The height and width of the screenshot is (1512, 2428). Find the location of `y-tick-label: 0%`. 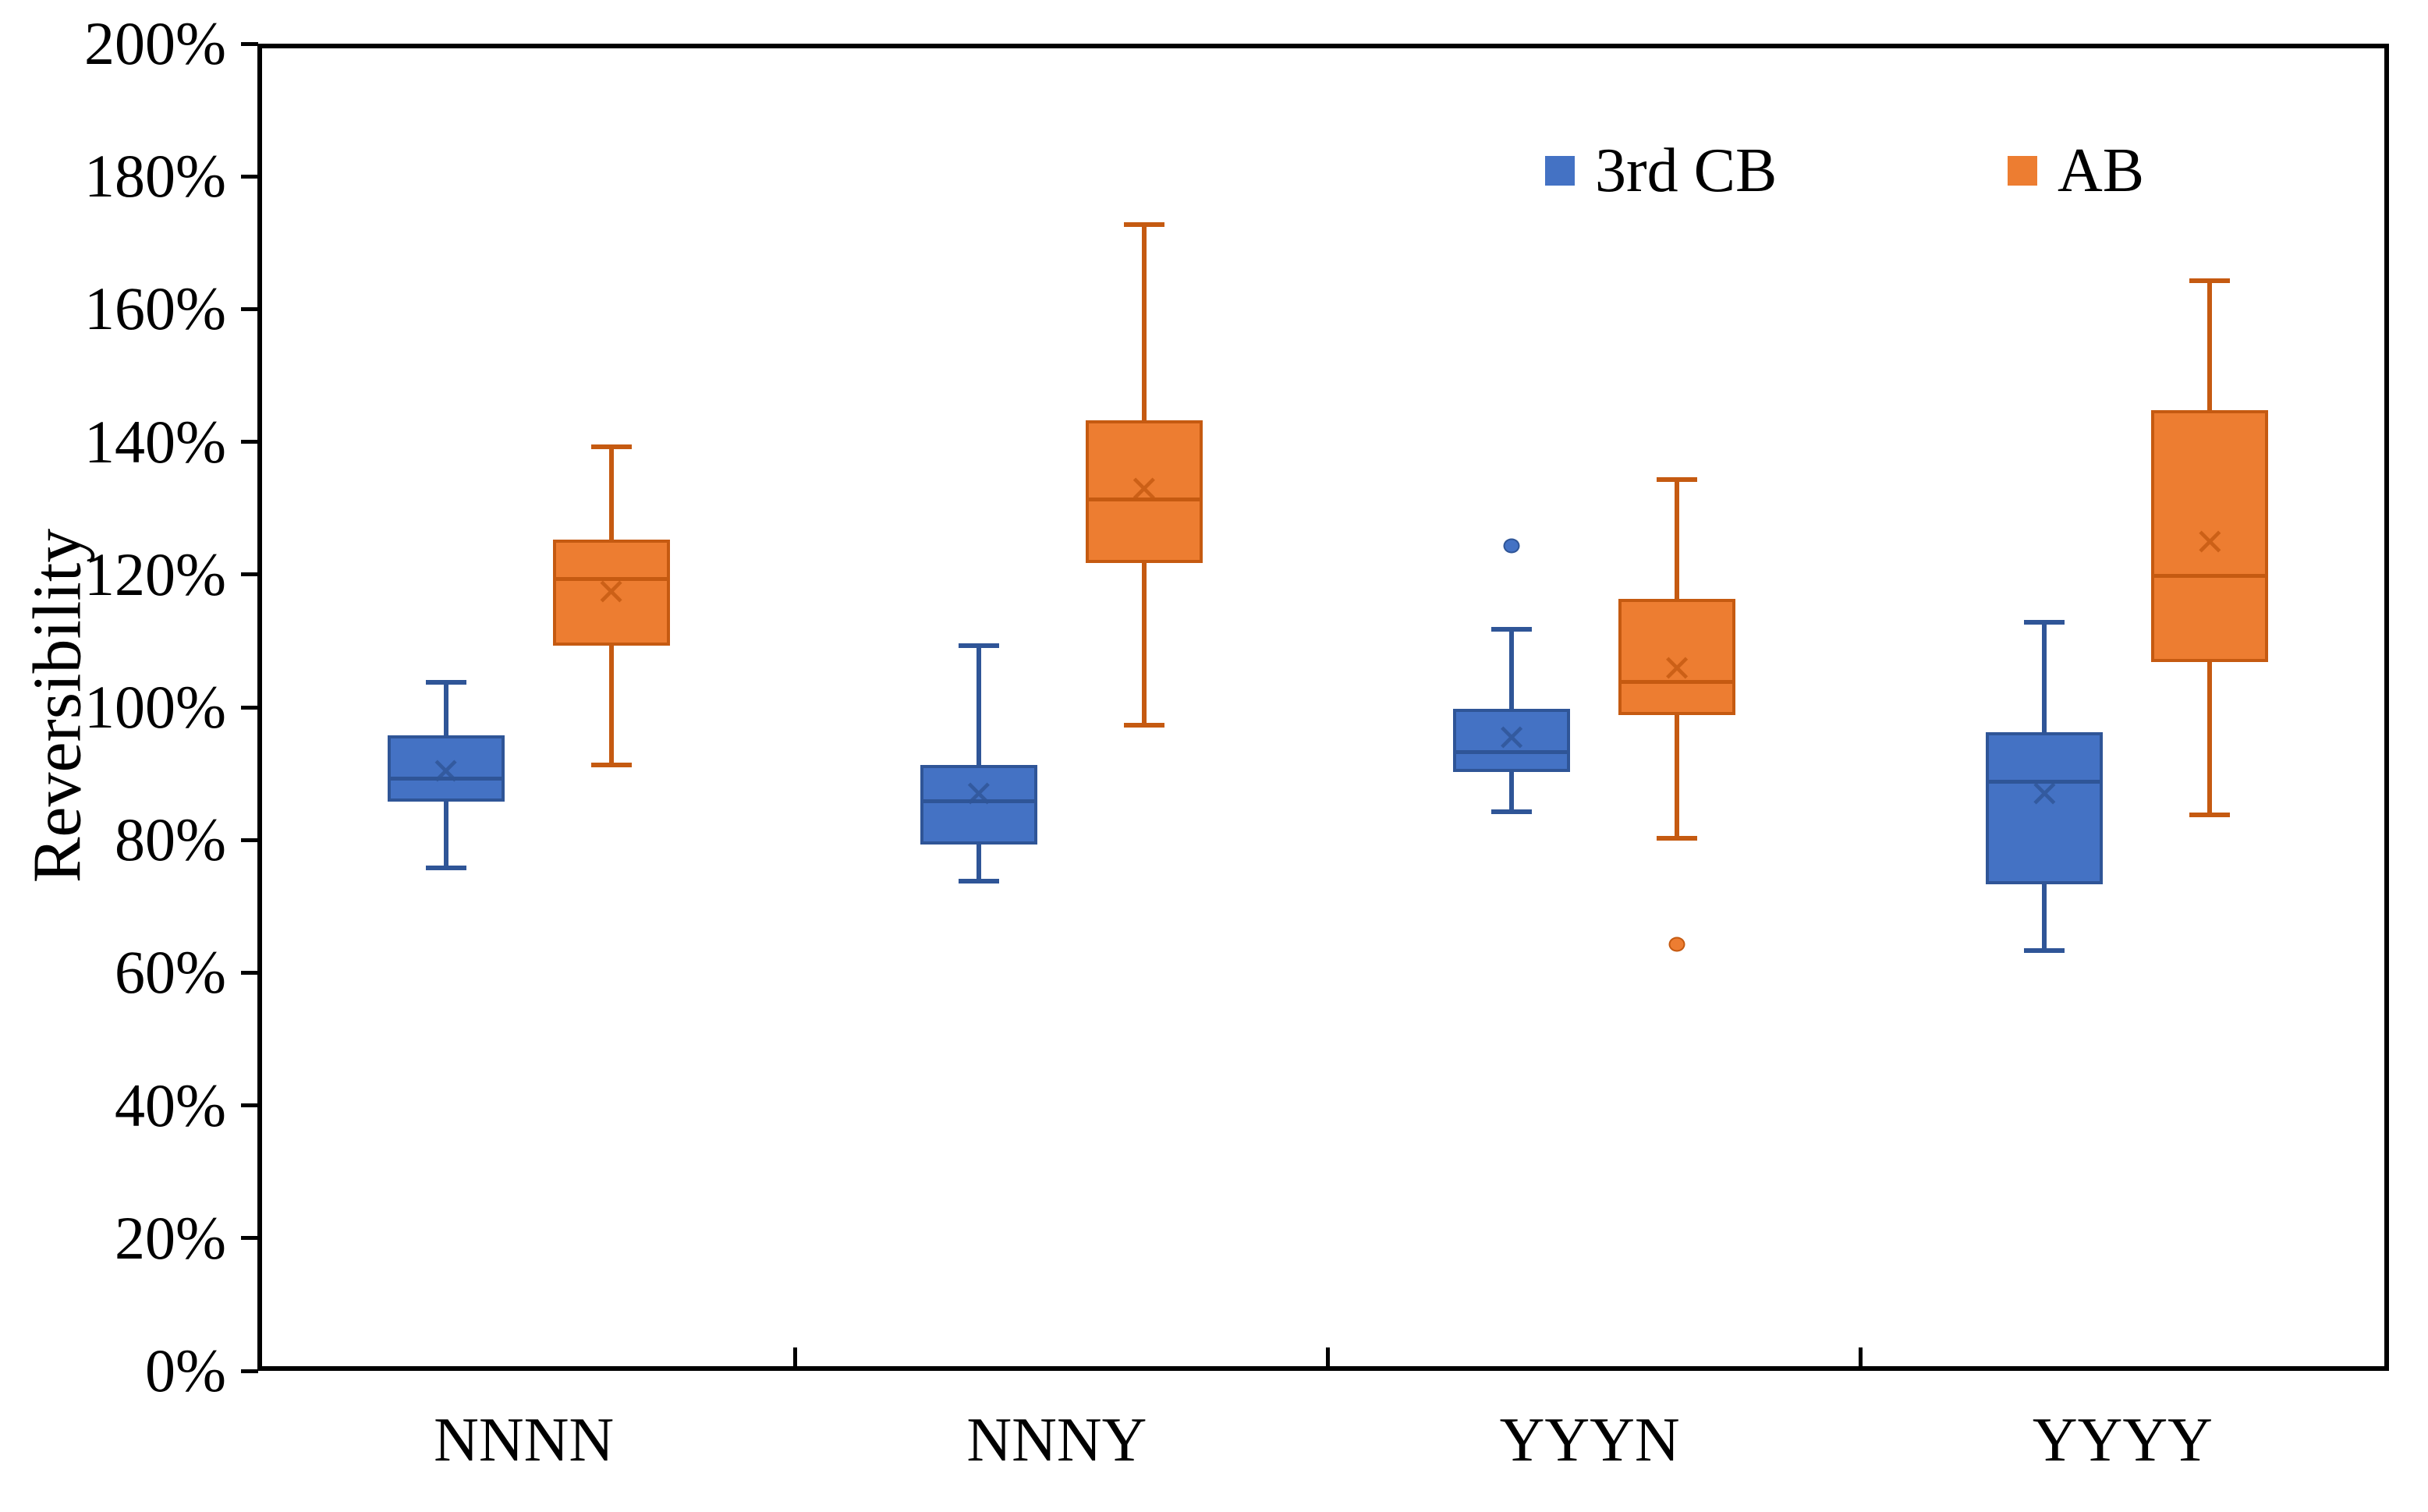

y-tick-label: 0% is located at coordinates (186, 1370).